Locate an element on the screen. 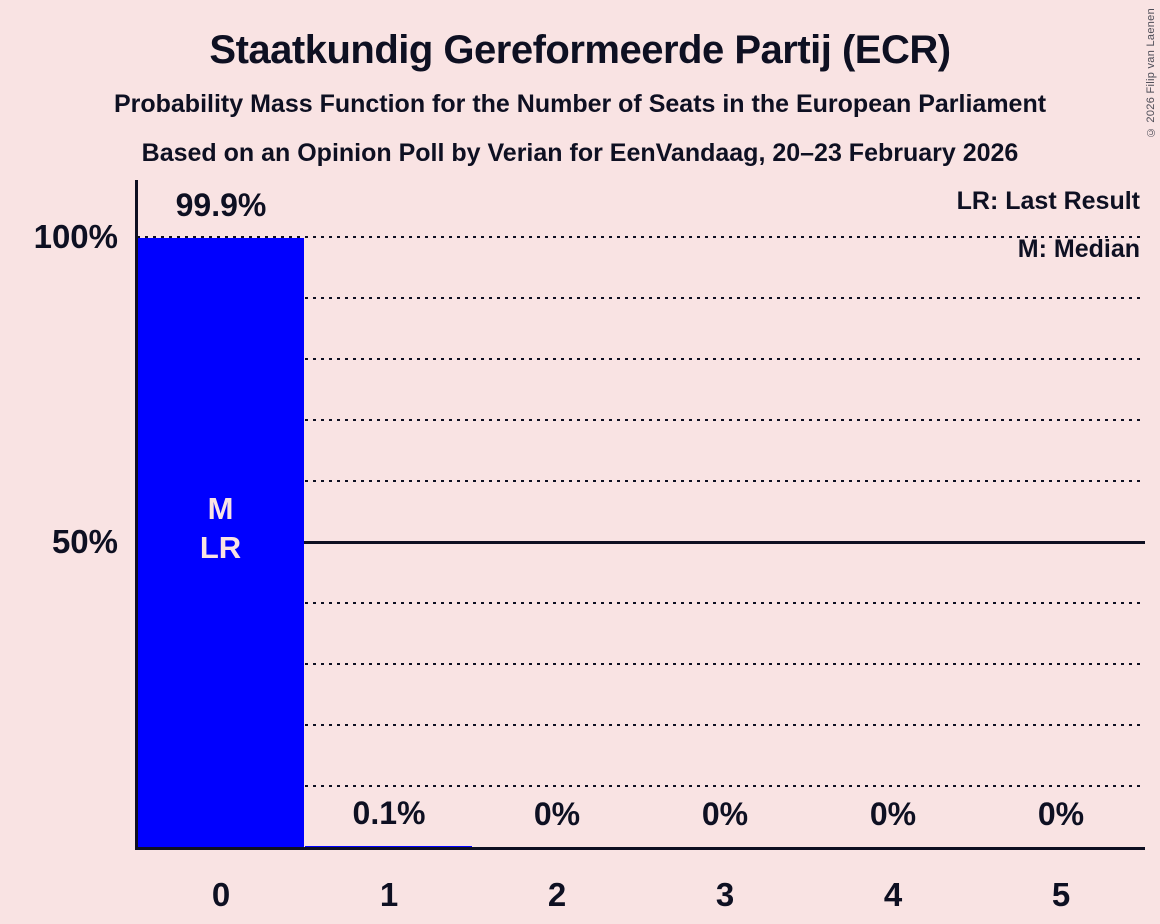  x-tick-label-0: 0 is located at coordinates (221, 894).